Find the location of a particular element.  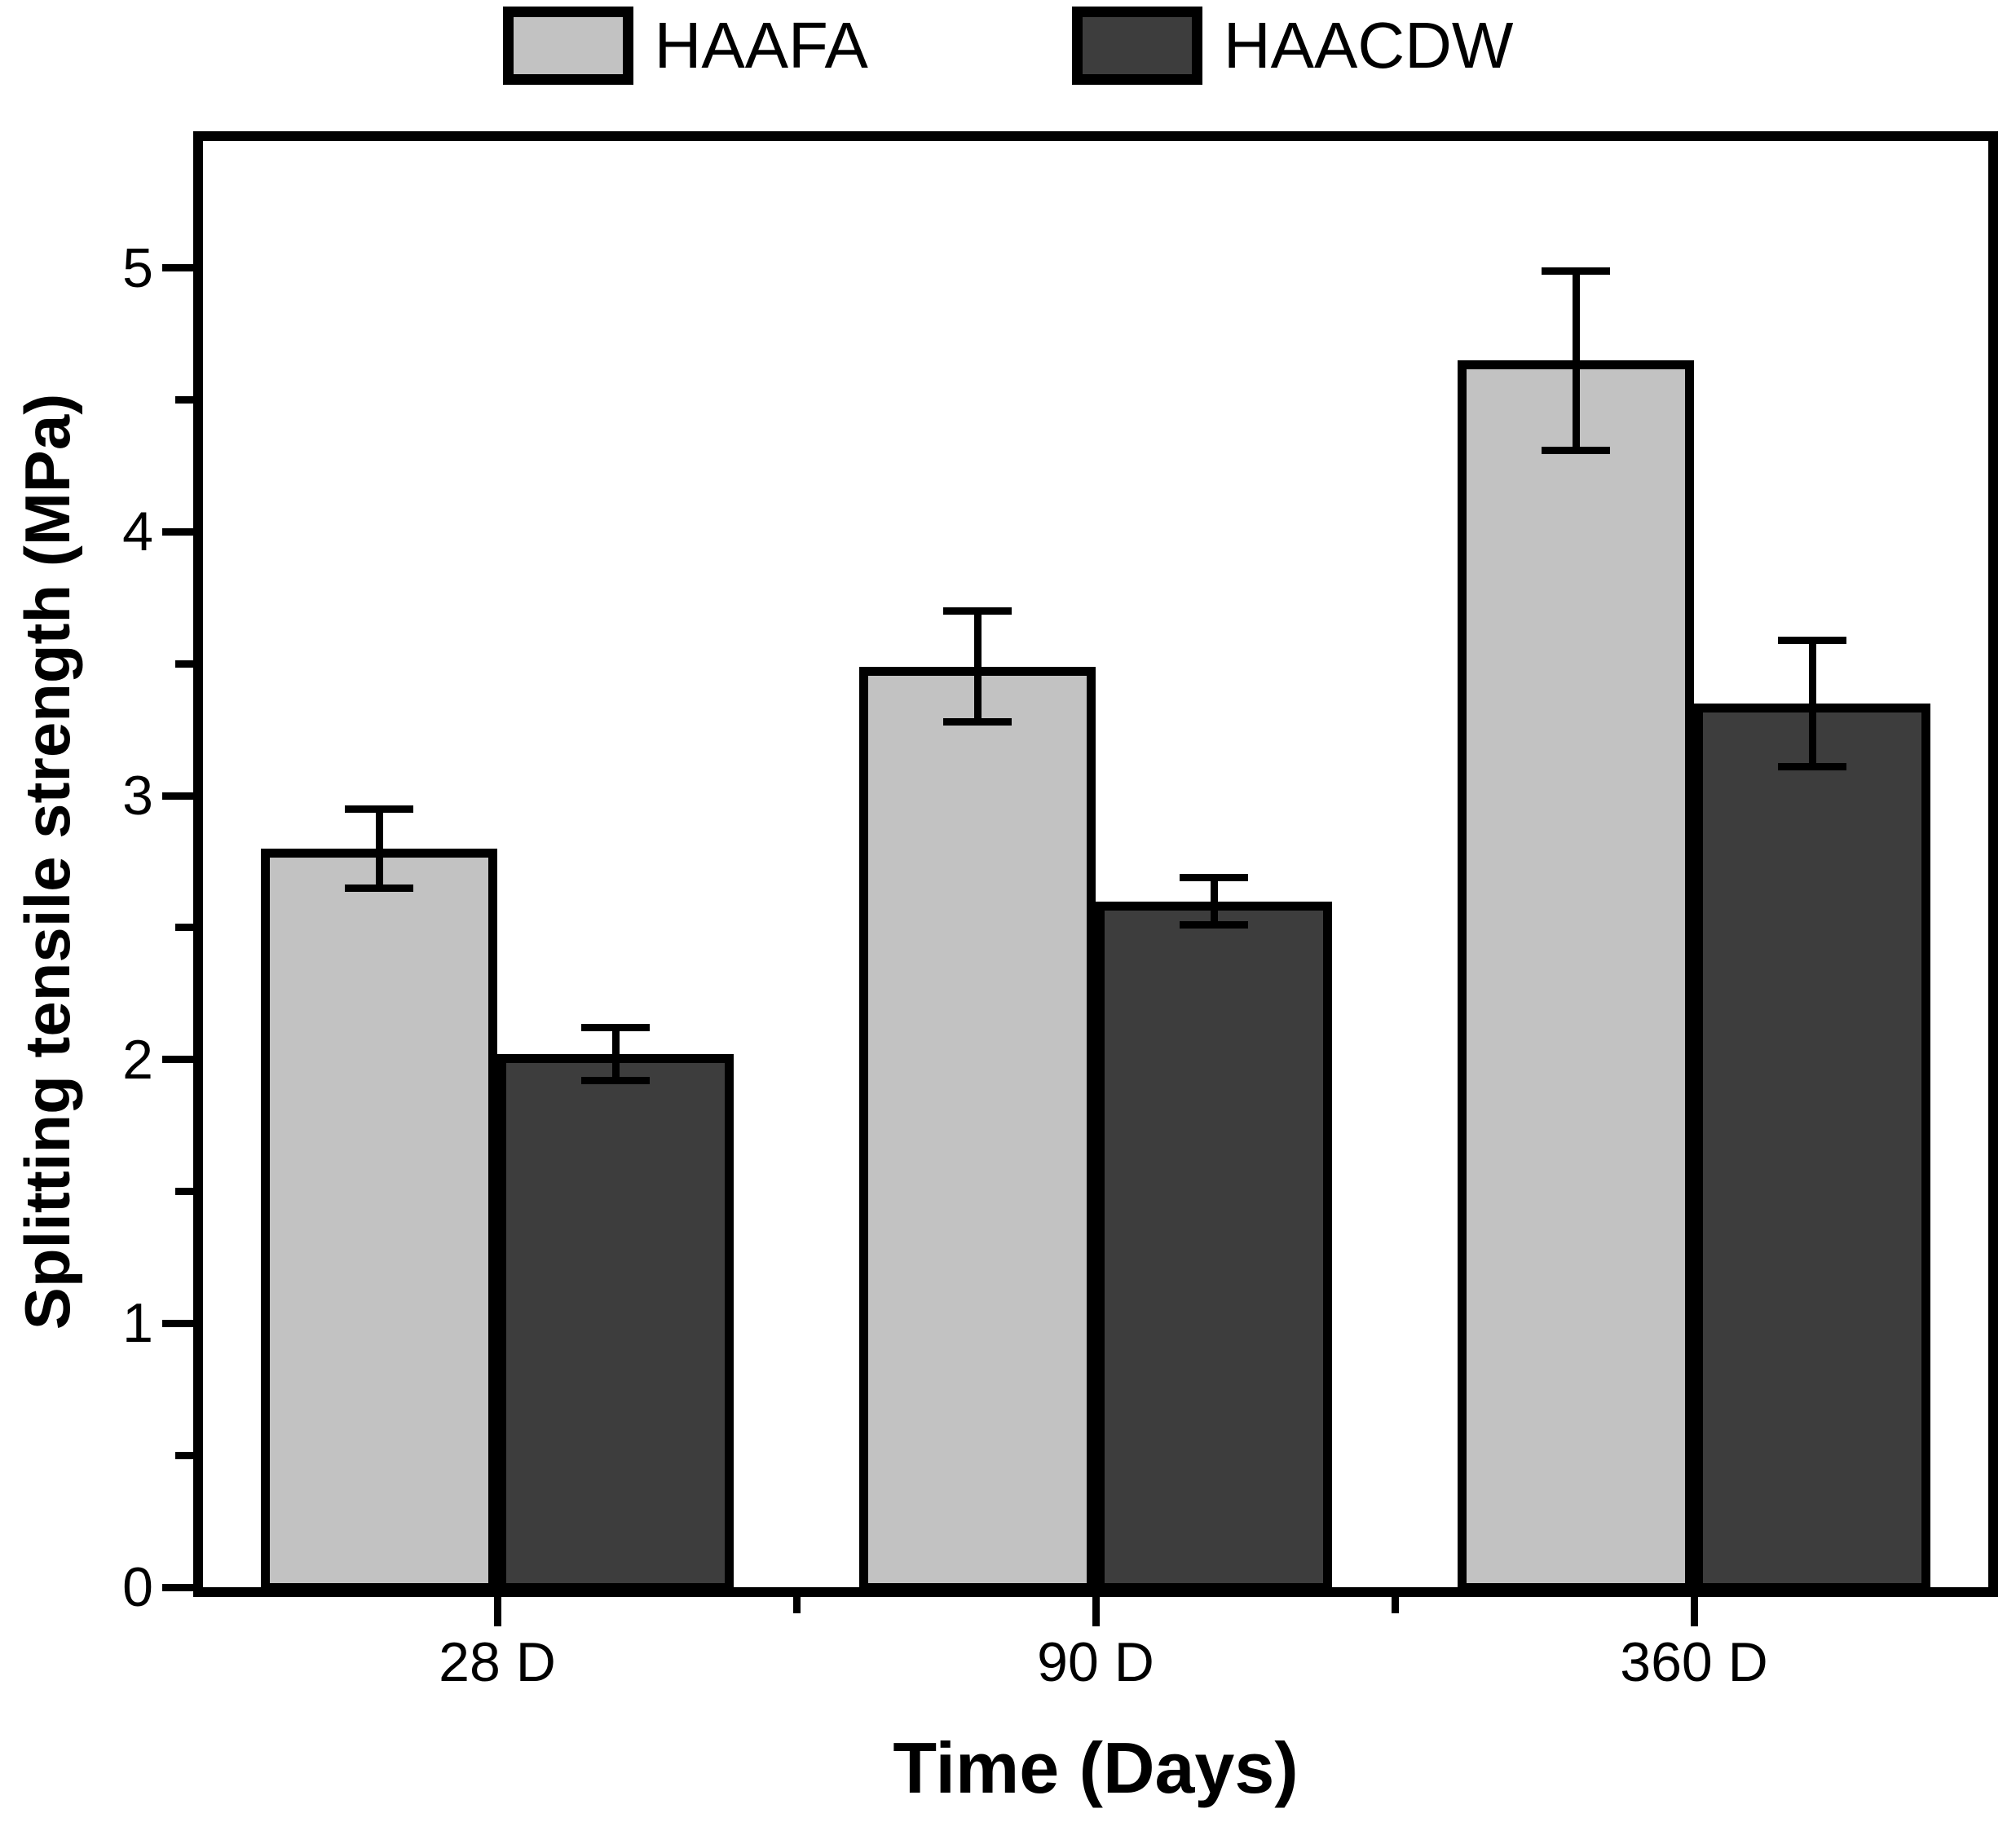

y-tick-label: 3 is located at coordinates (137, 796).